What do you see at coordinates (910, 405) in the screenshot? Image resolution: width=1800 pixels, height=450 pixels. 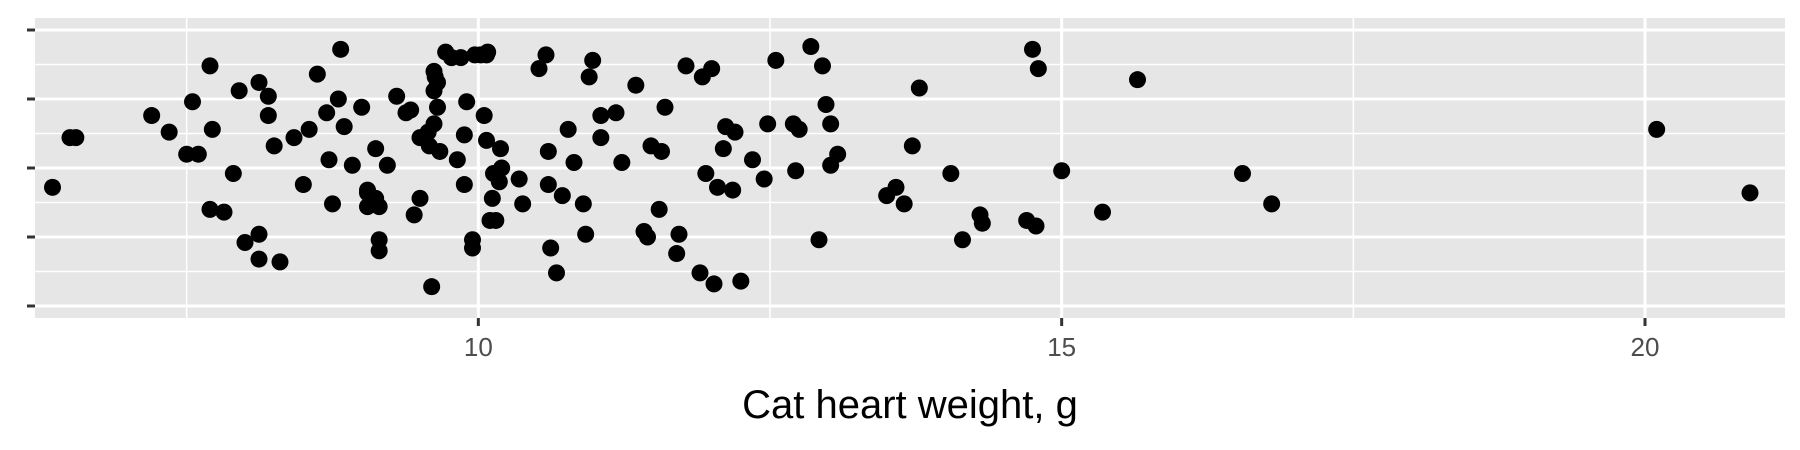 I see `x-axis-title: Cat heart weight, g` at bounding box center [910, 405].